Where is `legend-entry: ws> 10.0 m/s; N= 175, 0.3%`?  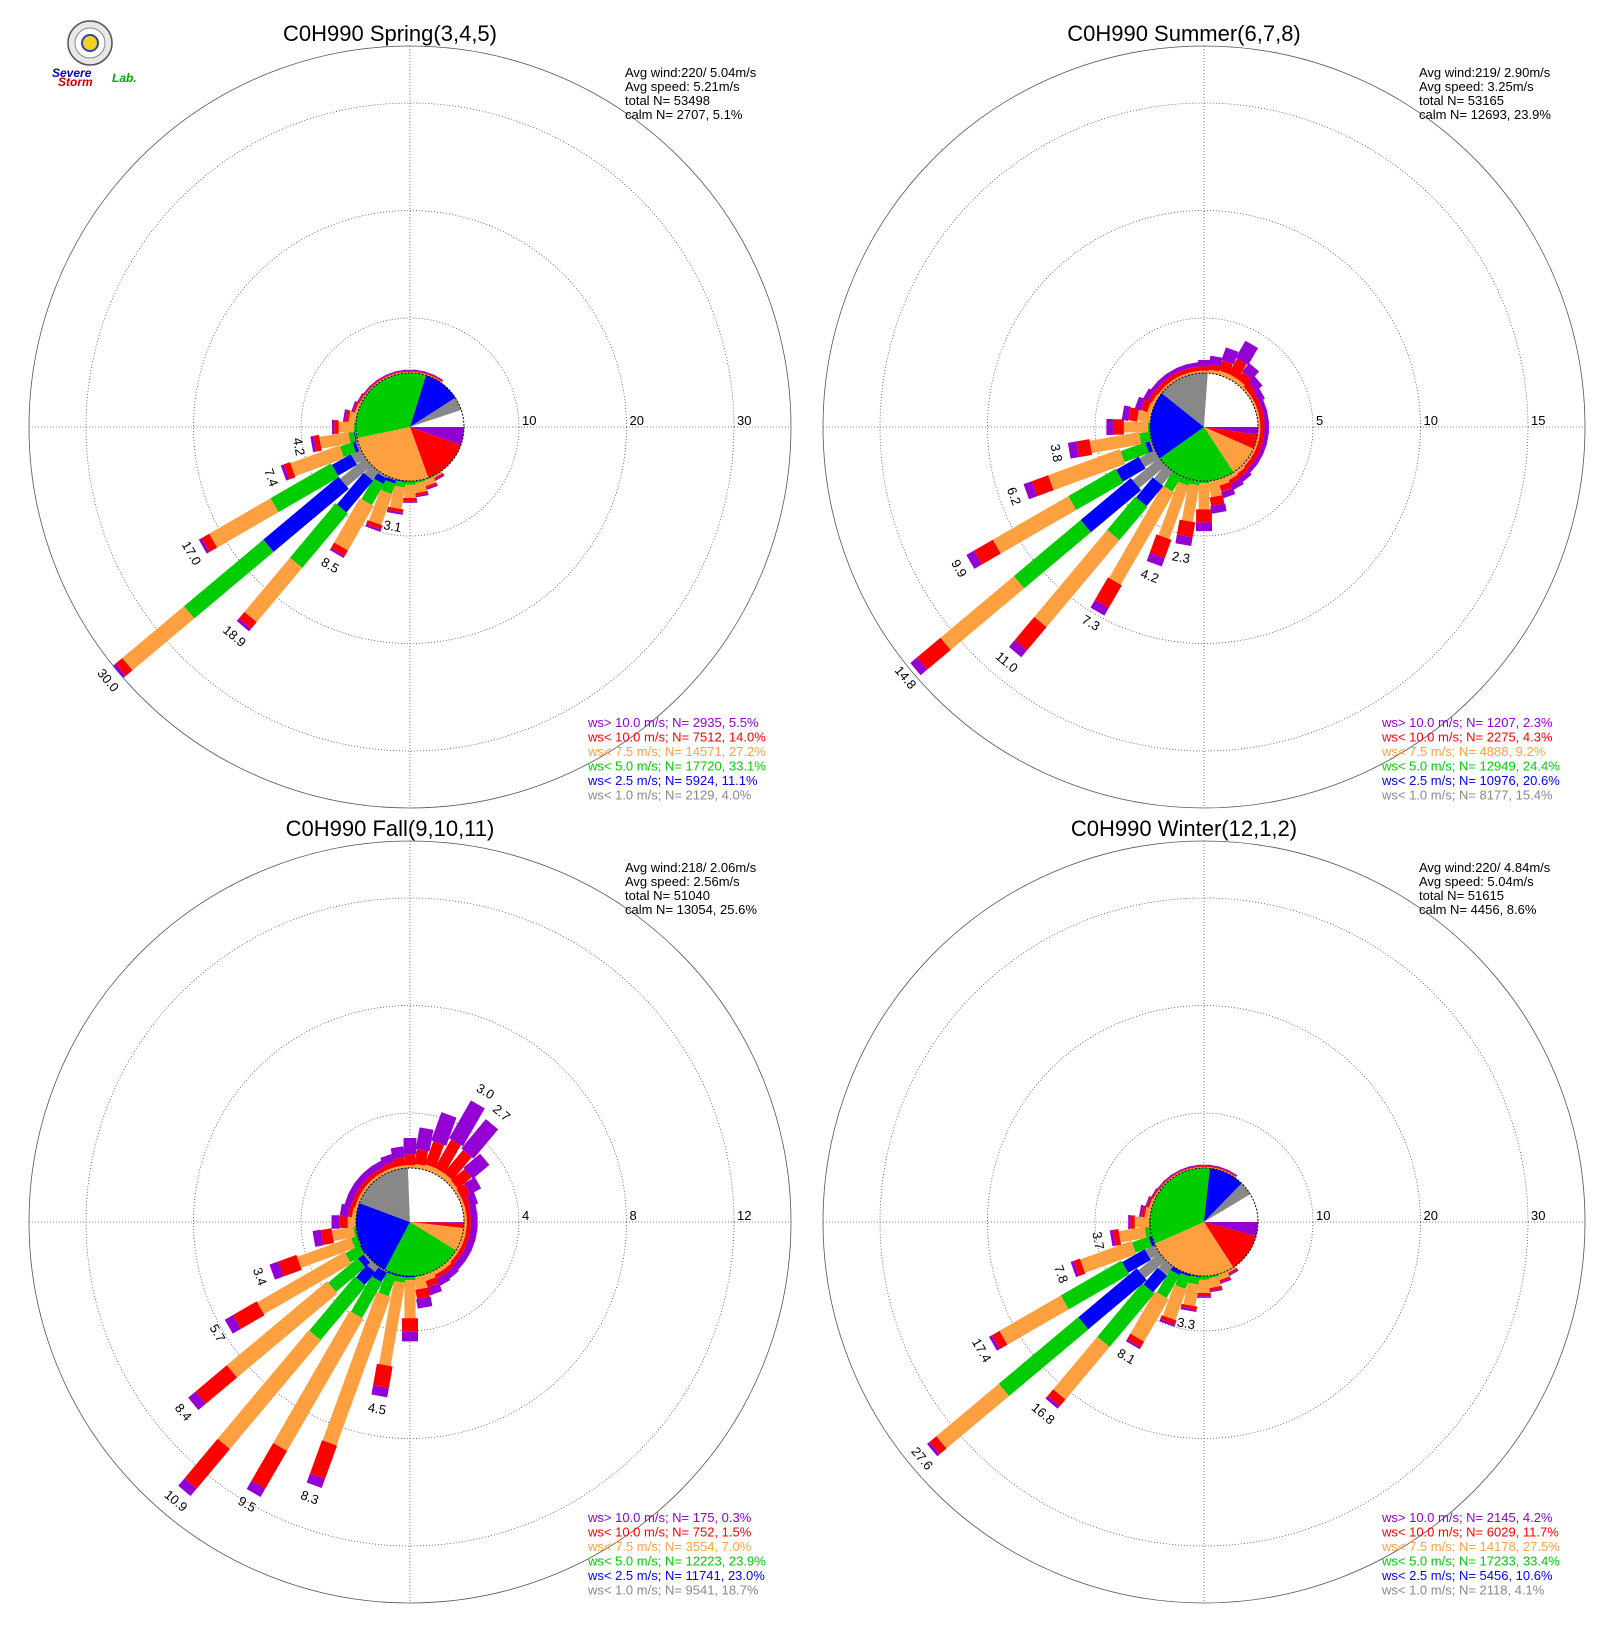
legend-entry: ws> 10.0 m/s; N= 175, 0.3% is located at coordinates (669, 1517).